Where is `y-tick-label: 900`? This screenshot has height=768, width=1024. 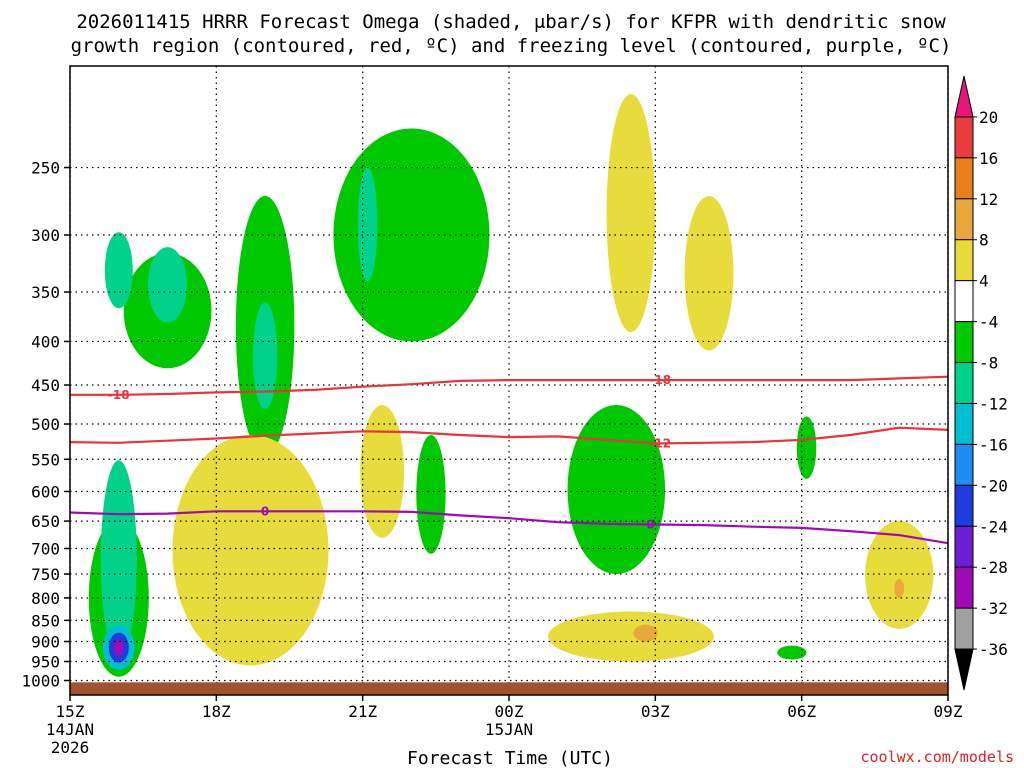
y-tick-label: 900 is located at coordinates (45, 642).